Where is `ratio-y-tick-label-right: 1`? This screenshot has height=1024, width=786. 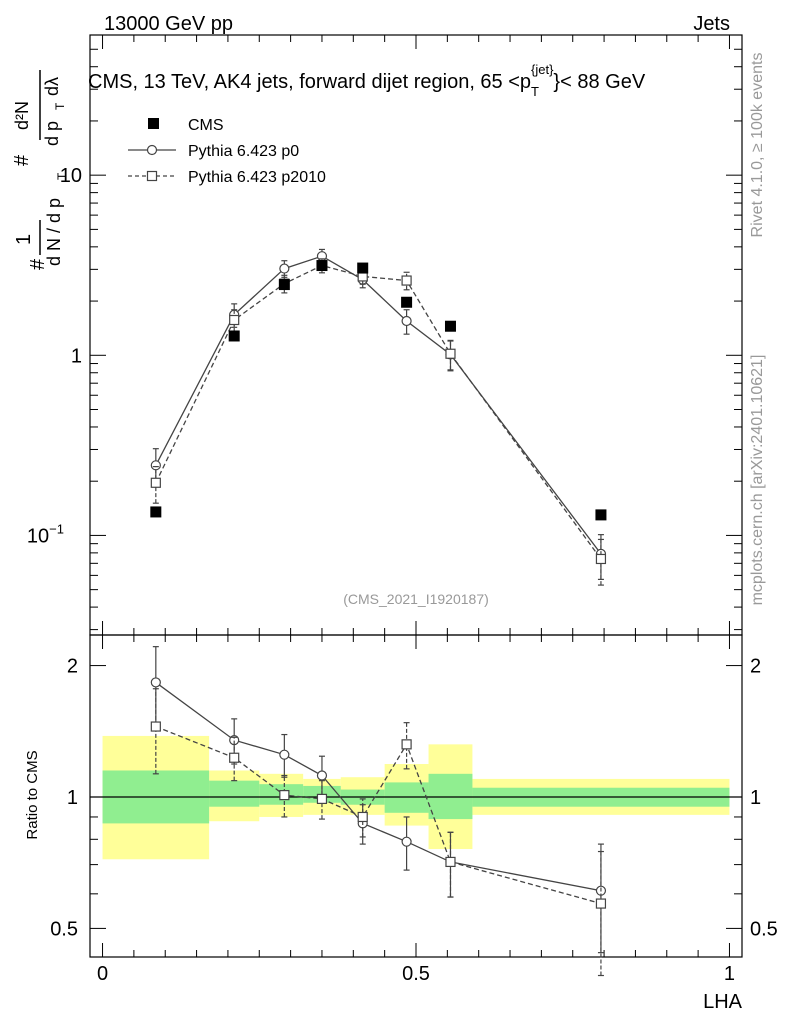
ratio-y-tick-label-right: 1 is located at coordinates (755, 798).